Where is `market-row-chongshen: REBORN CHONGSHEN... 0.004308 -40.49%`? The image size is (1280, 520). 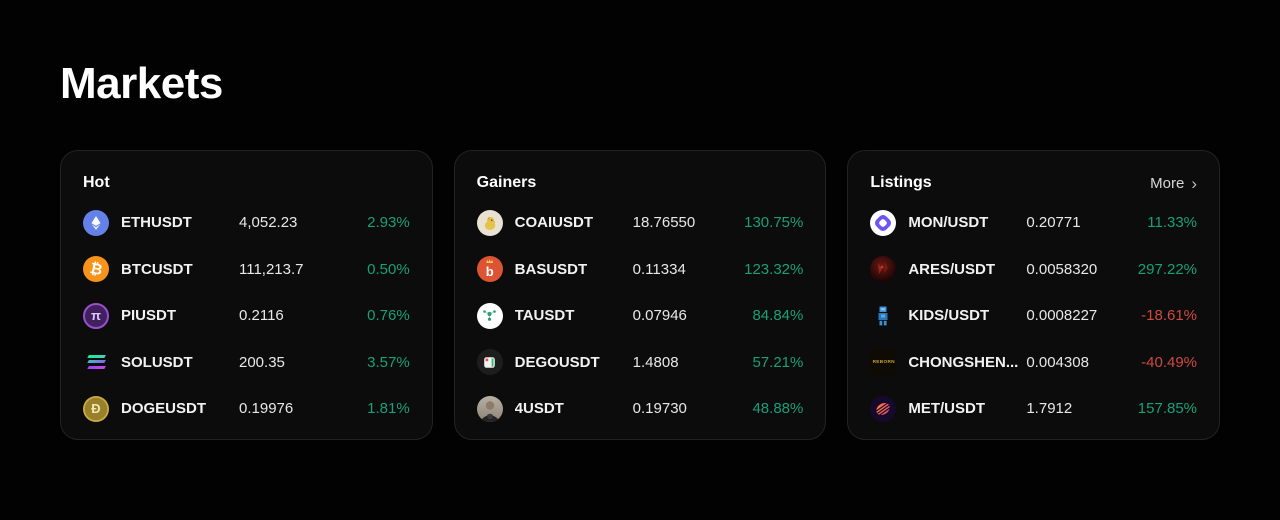 market-row-chongshen: REBORN CHONGSHEN... 0.004308 -40.49% is located at coordinates (1033, 362).